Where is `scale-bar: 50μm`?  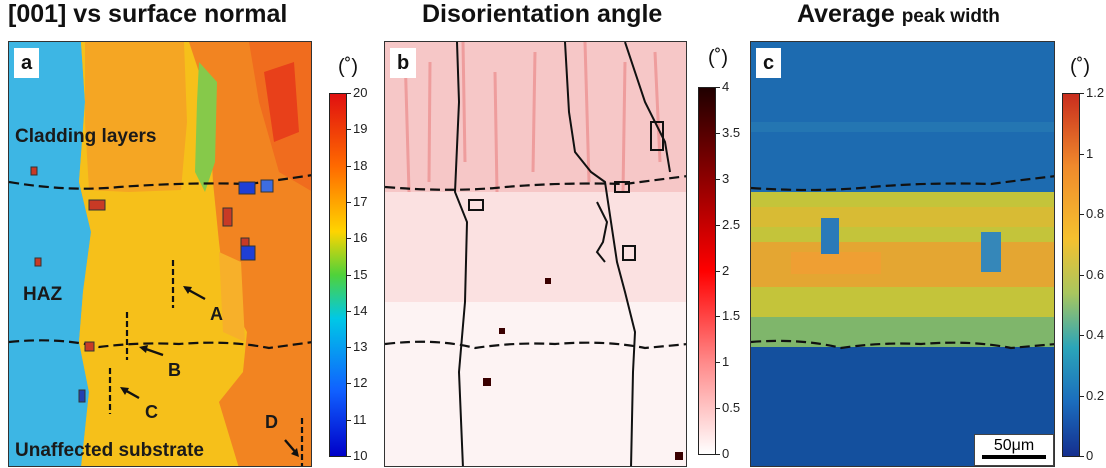
scale-bar: 50μm is located at coordinates (1014, 450).